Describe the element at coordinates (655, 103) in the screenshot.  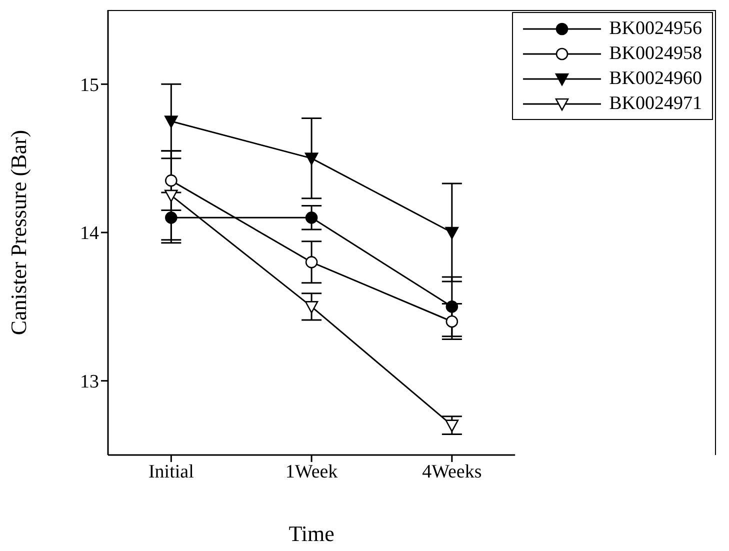
I see `legend-label: BK0024971` at that location.